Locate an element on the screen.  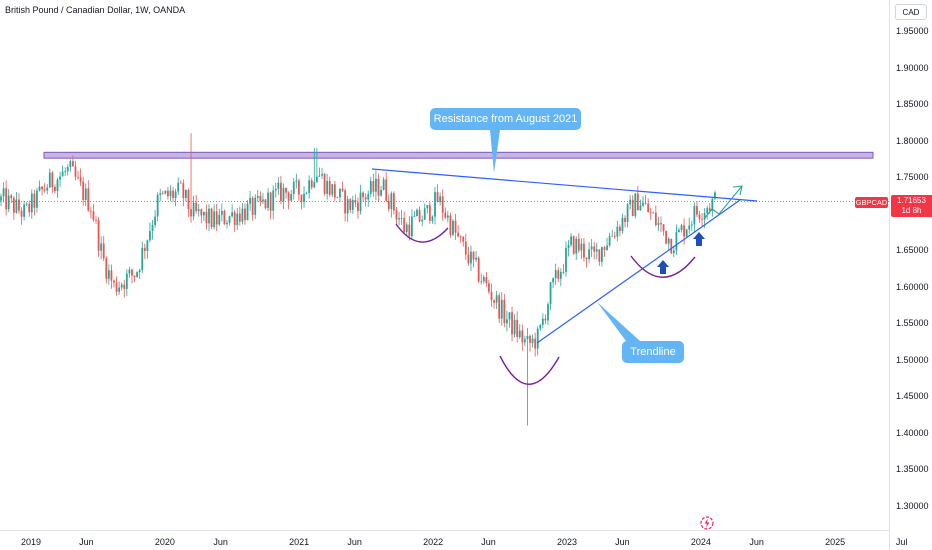
currency-badge: CAD is located at coordinates (911, 12).